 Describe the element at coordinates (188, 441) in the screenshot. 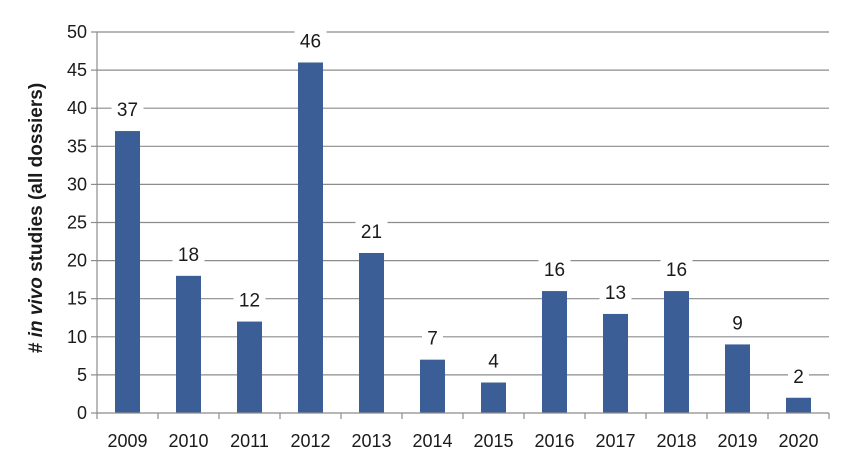

I see `x-tick-label: 2010` at that location.